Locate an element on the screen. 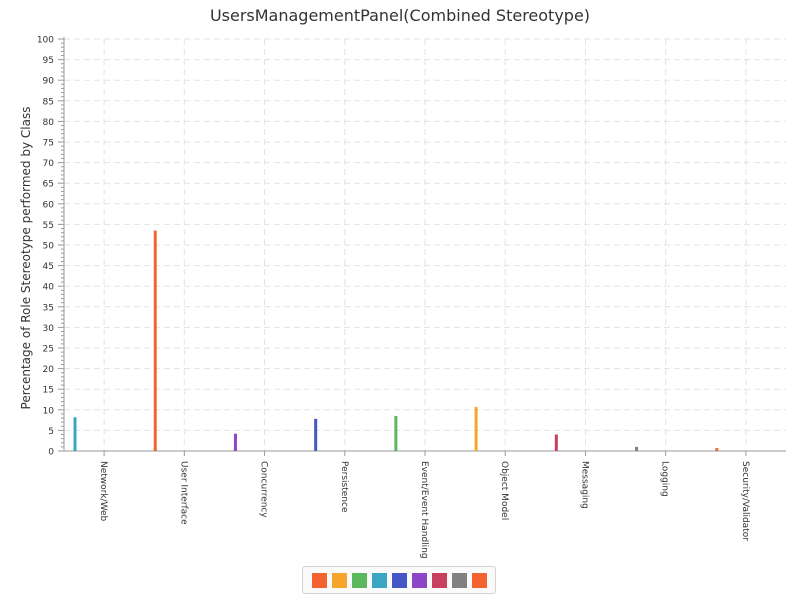 This screenshot has width=800, height=600. y-tick-label: 30 is located at coordinates (49, 329).